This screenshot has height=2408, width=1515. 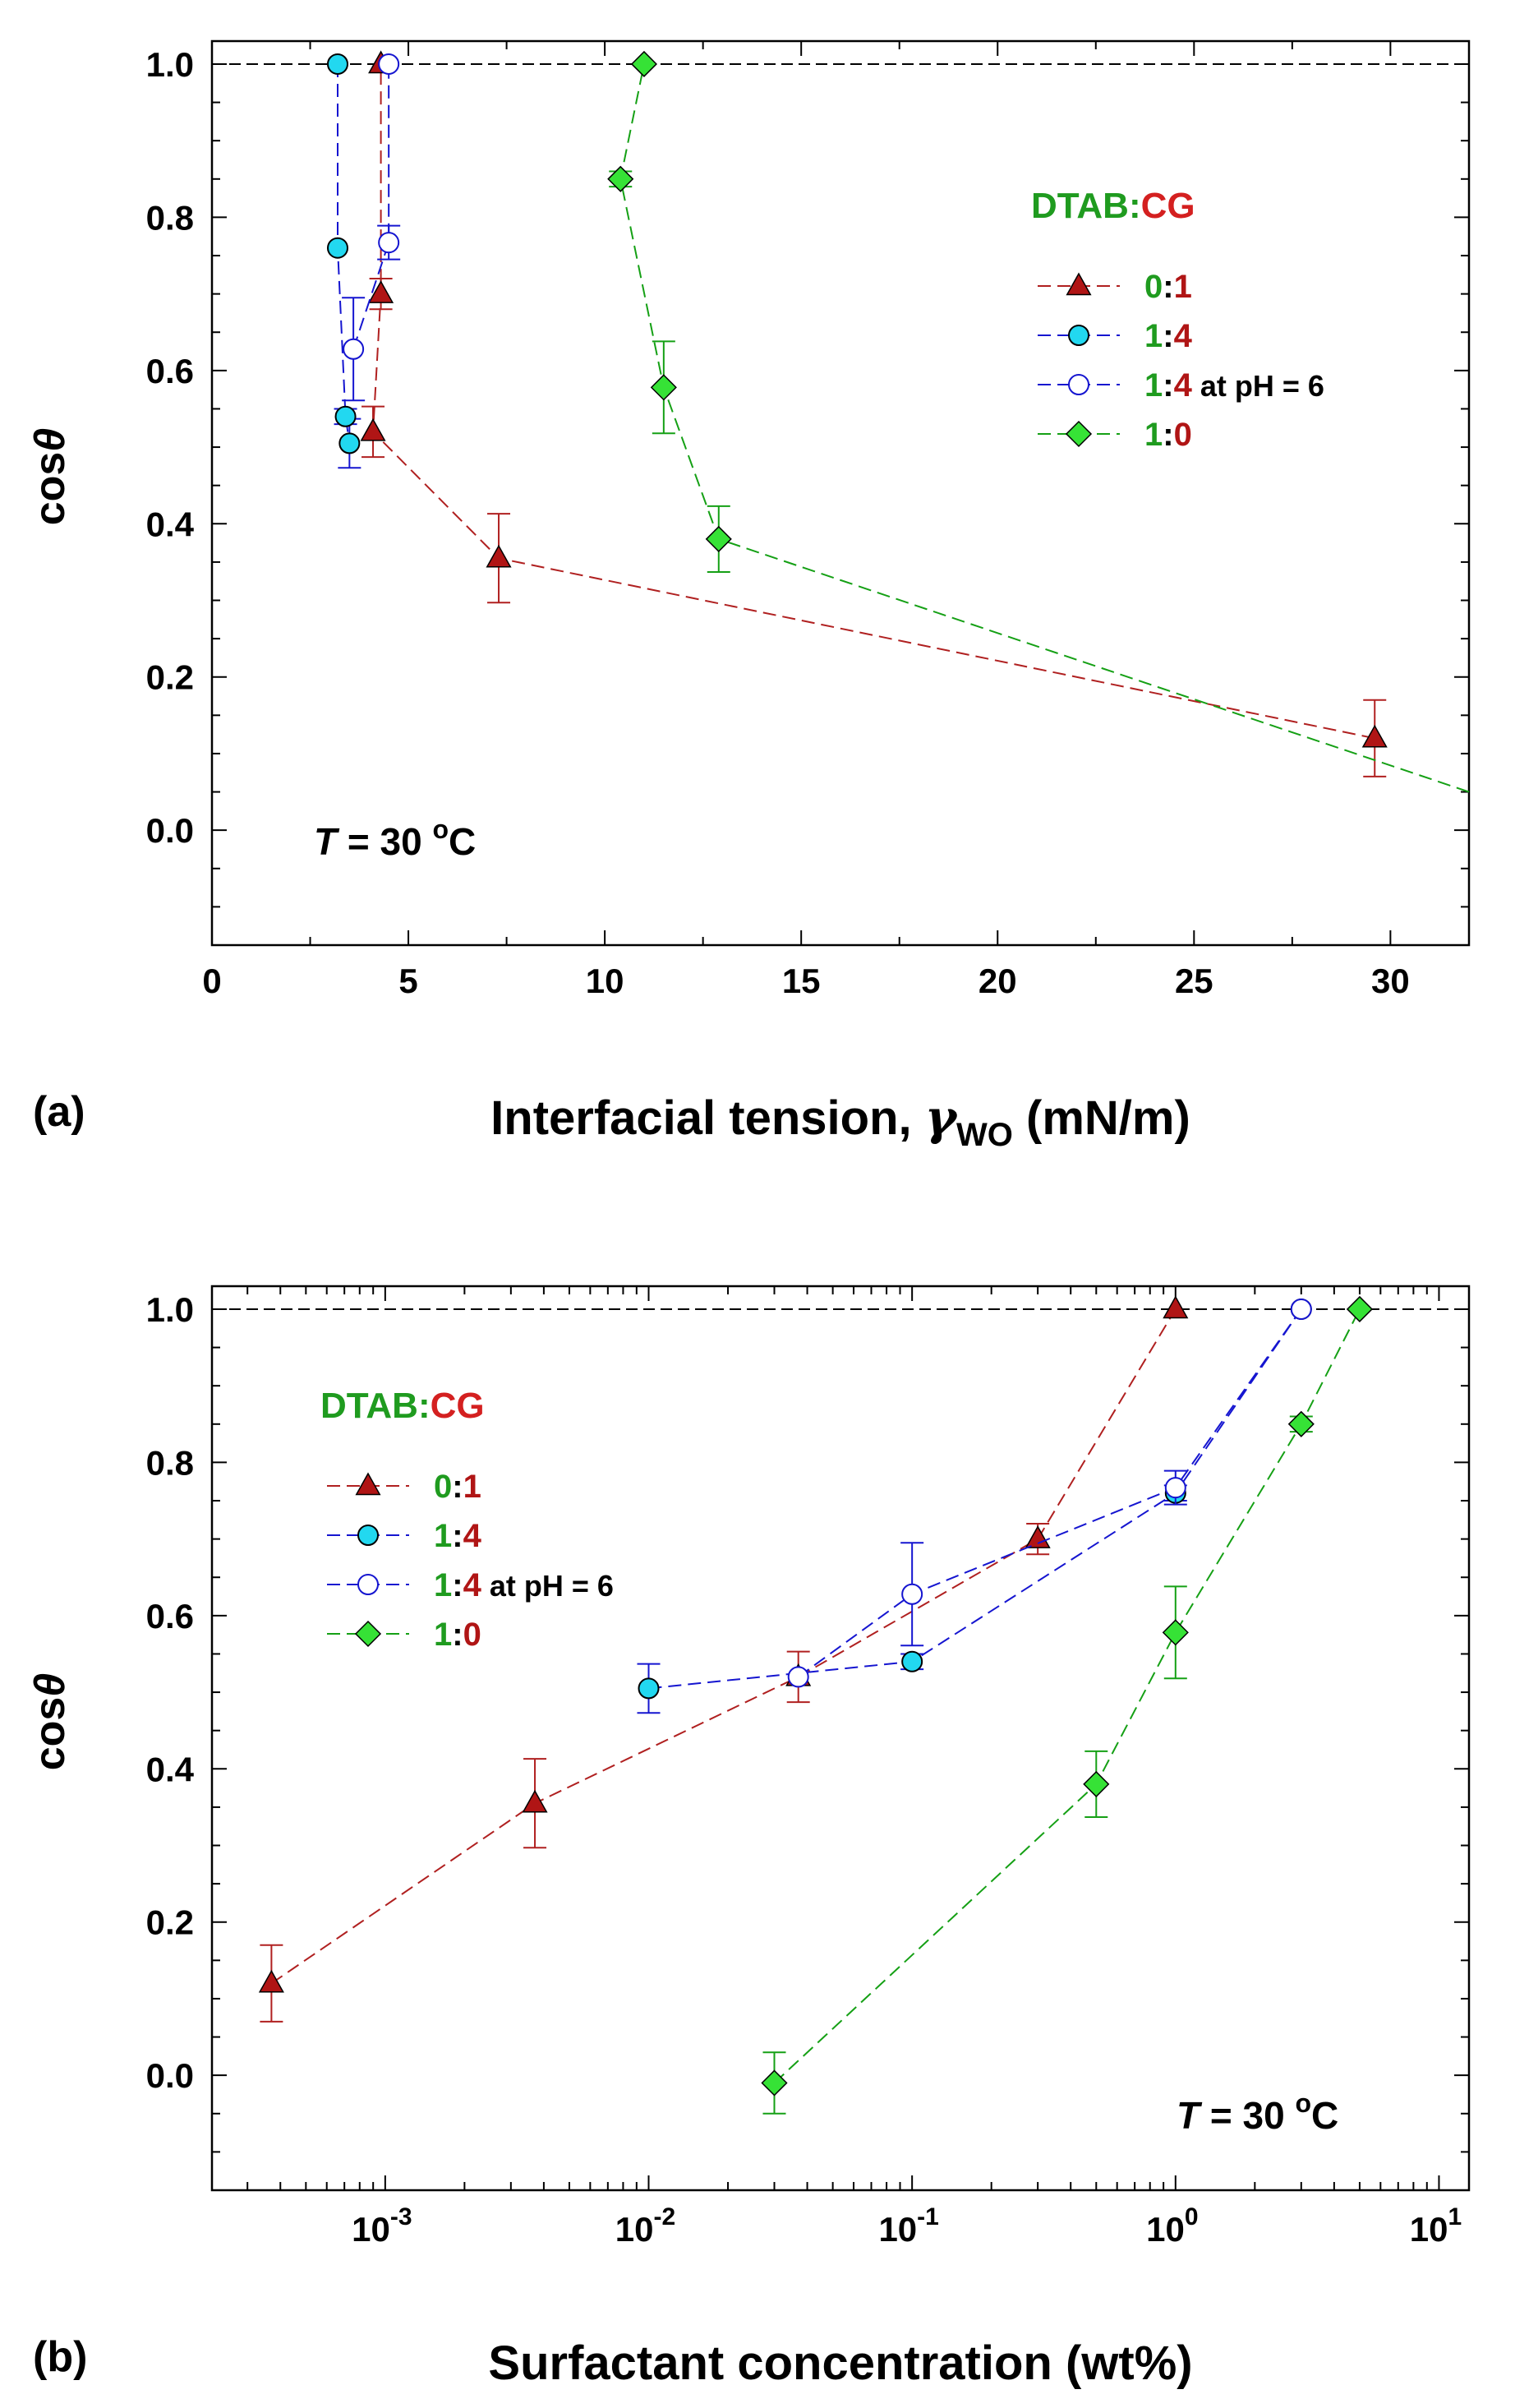 What do you see at coordinates (1190, 2115) in the screenshot?
I see `temp-symbol: T` at bounding box center [1190, 2115].